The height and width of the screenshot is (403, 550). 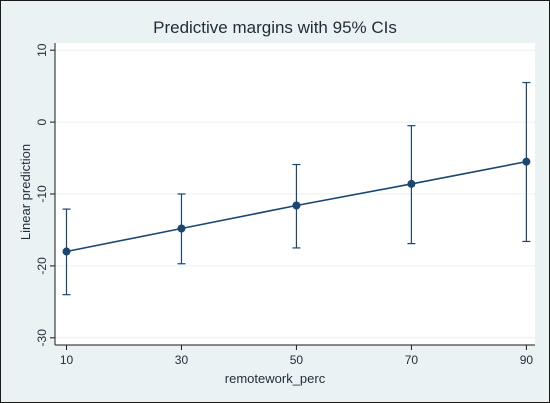 What do you see at coordinates (67, 360) in the screenshot?
I see `x-tick-label: 10` at bounding box center [67, 360].